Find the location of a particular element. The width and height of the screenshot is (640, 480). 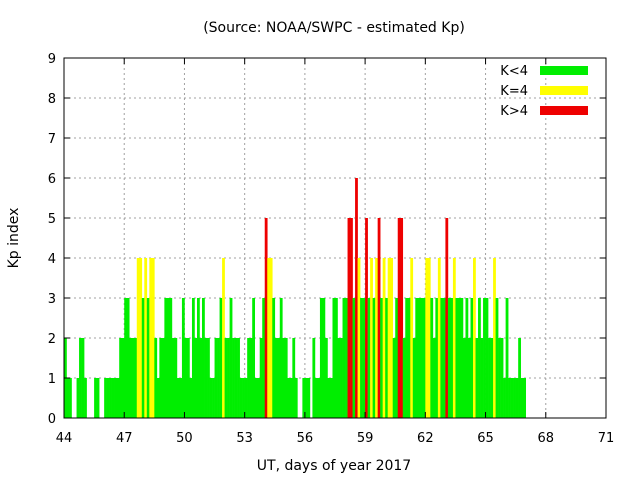

legend: K<4 K=4 K>4 is located at coordinates (544, 91).